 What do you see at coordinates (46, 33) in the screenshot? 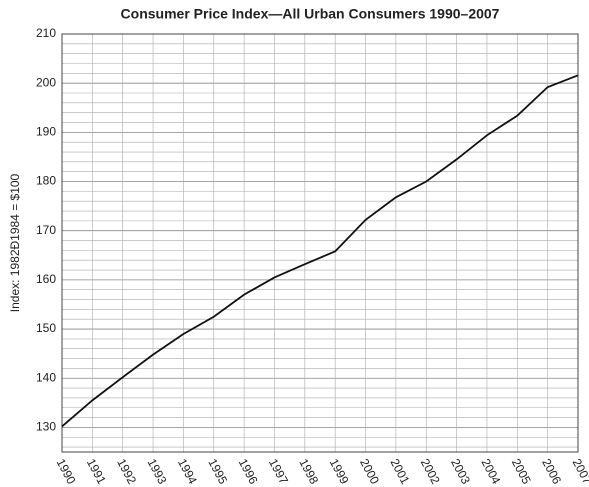
I see `y-tick-label: 210` at bounding box center [46, 33].